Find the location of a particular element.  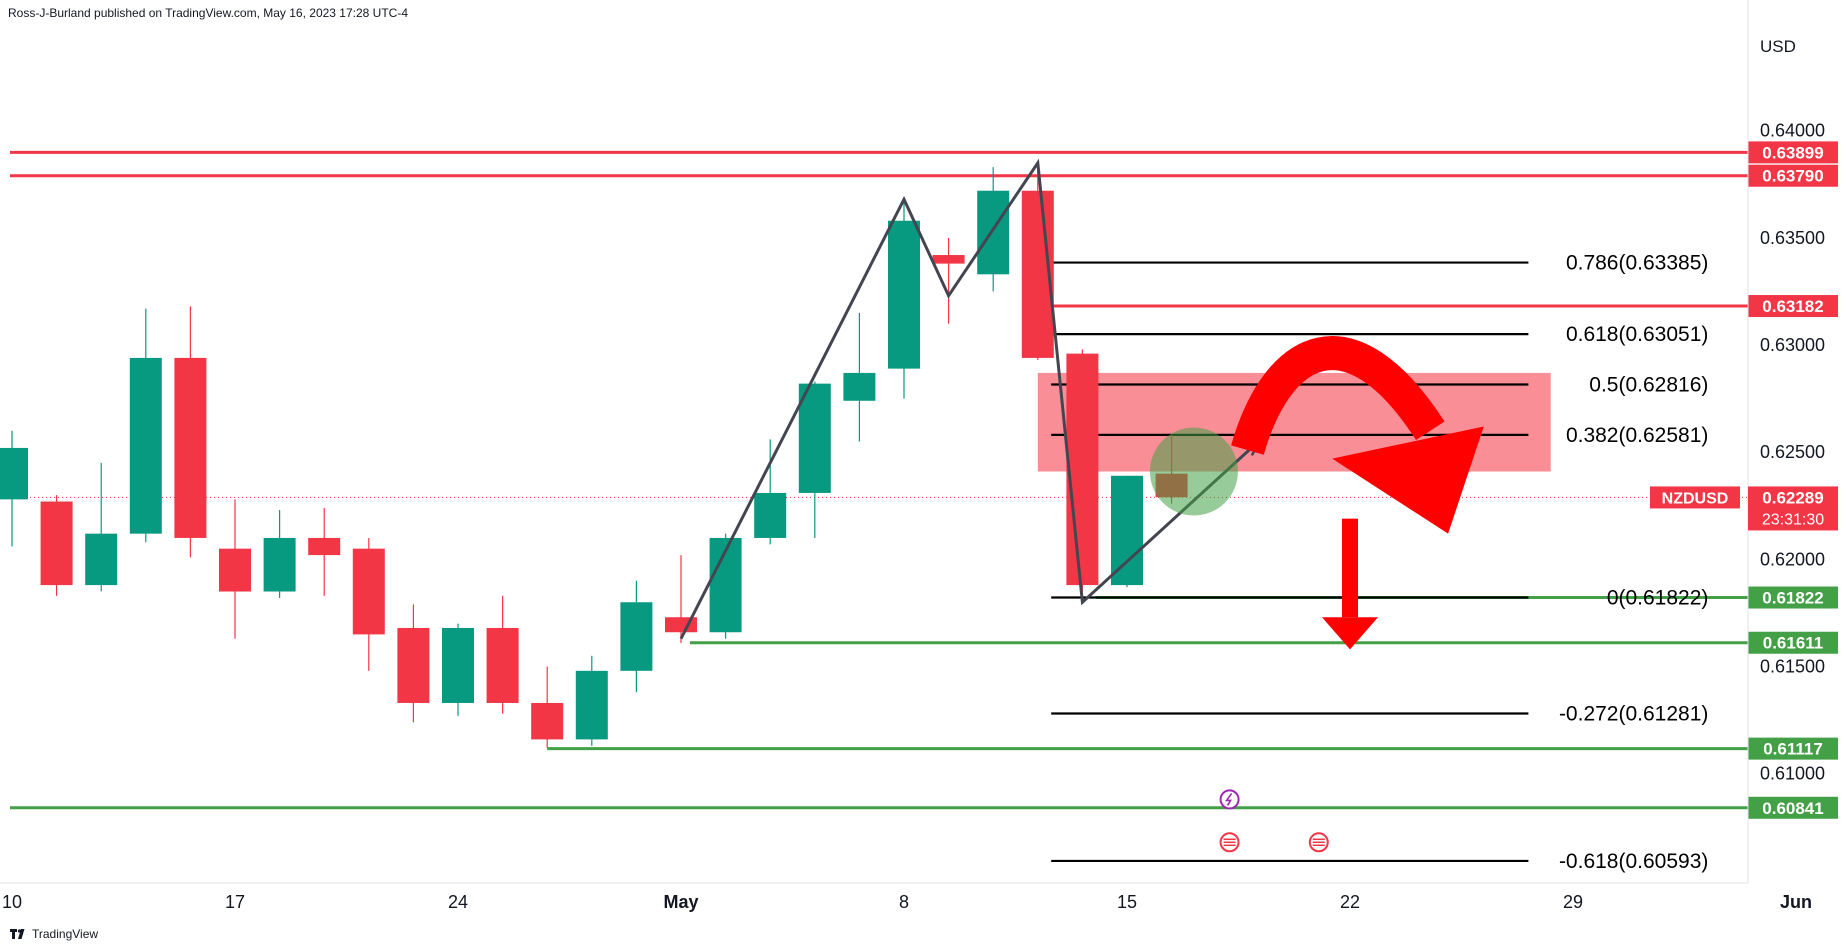

resistance-high-label: 0.63899 is located at coordinates (1793, 152).